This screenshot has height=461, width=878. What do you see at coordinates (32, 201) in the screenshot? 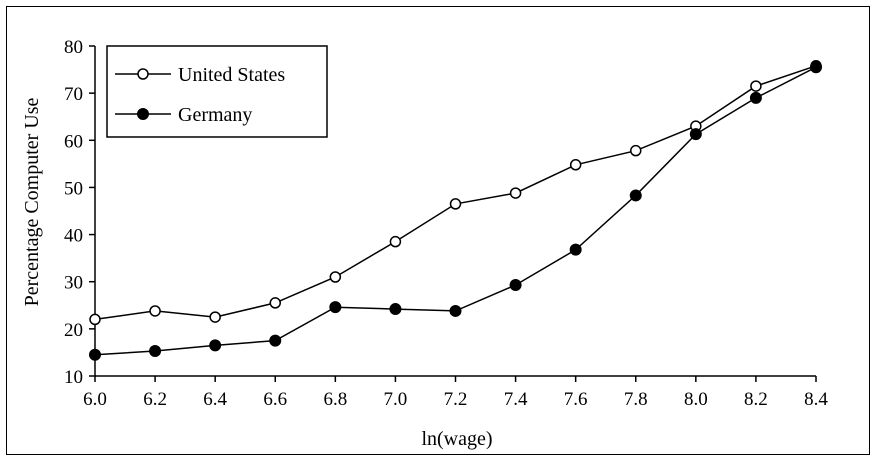
I see `y-axis-label: Percentage Computer Use` at bounding box center [32, 201].